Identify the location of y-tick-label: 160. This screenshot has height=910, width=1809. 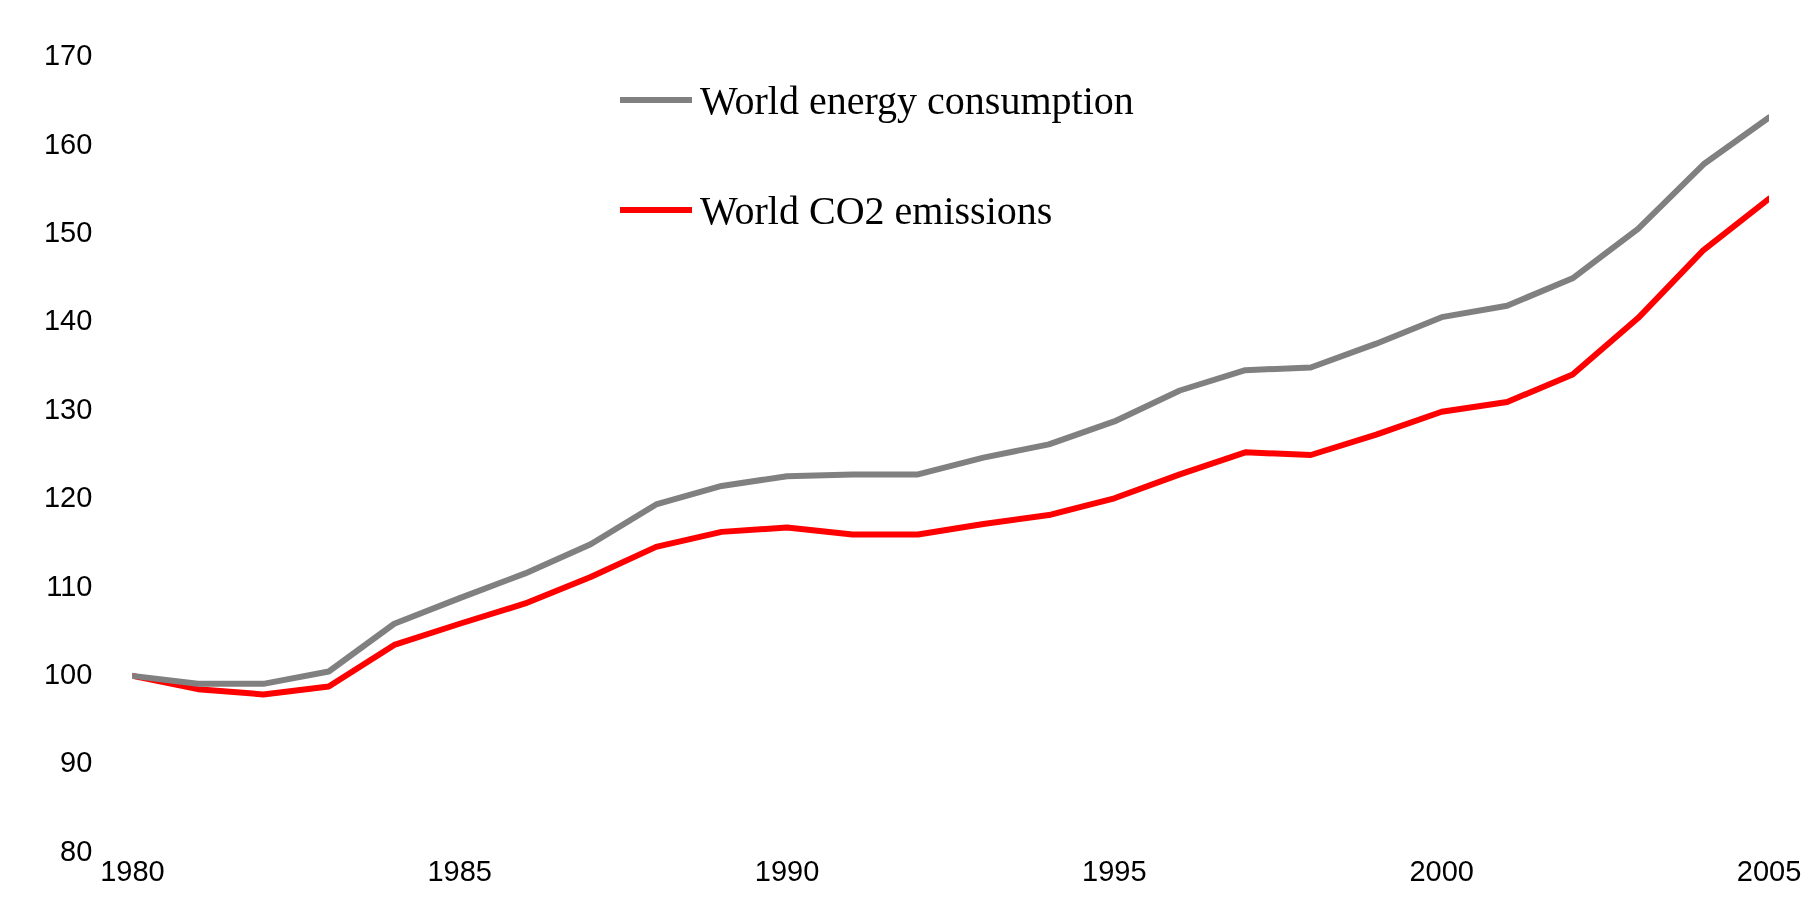
(68, 143).